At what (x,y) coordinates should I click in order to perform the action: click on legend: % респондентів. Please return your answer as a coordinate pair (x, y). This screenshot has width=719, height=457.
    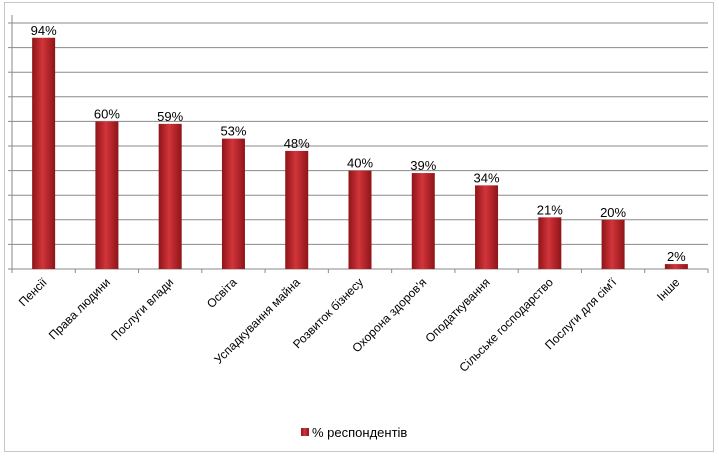
    Looking at the image, I should click on (354, 432).